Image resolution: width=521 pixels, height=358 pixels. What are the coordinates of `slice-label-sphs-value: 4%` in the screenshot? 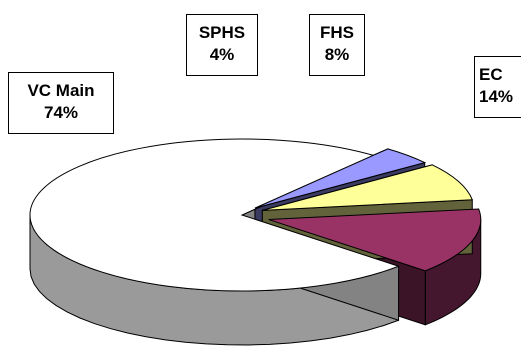 It's located at (222, 54).